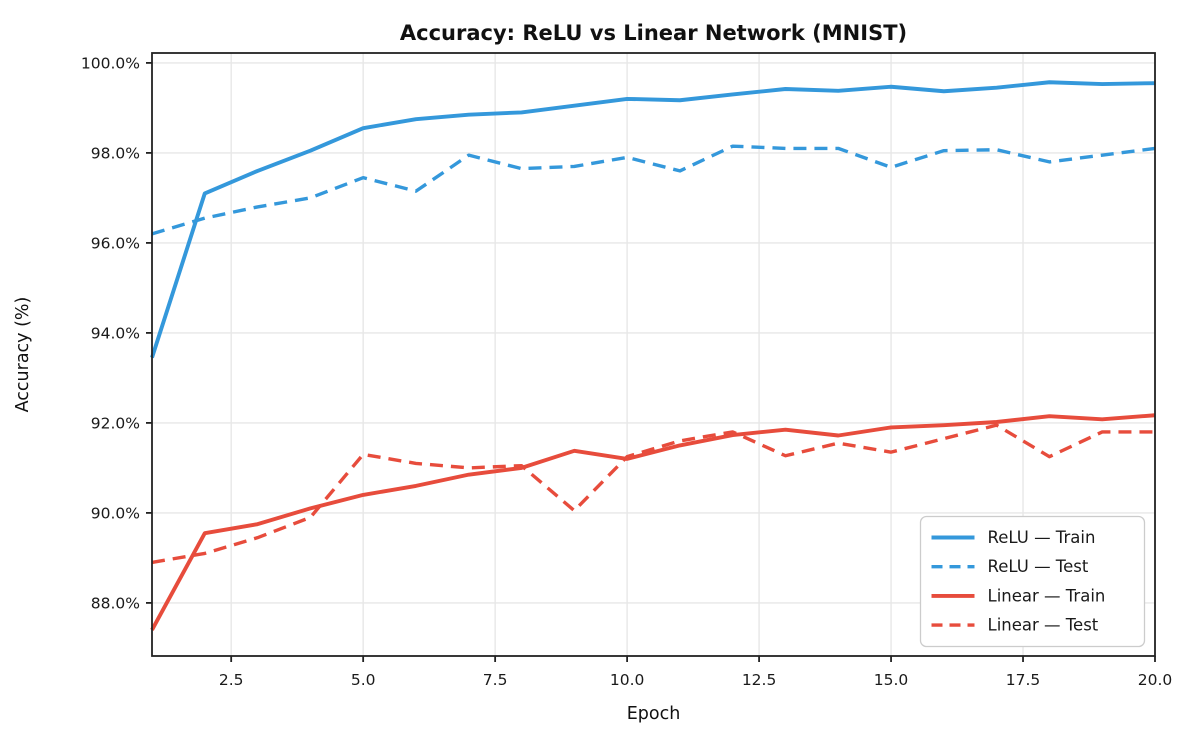 This screenshot has height=754, width=1200. Describe the element at coordinates (891, 680) in the screenshot. I see `x-tick-label: 15.0` at that location.